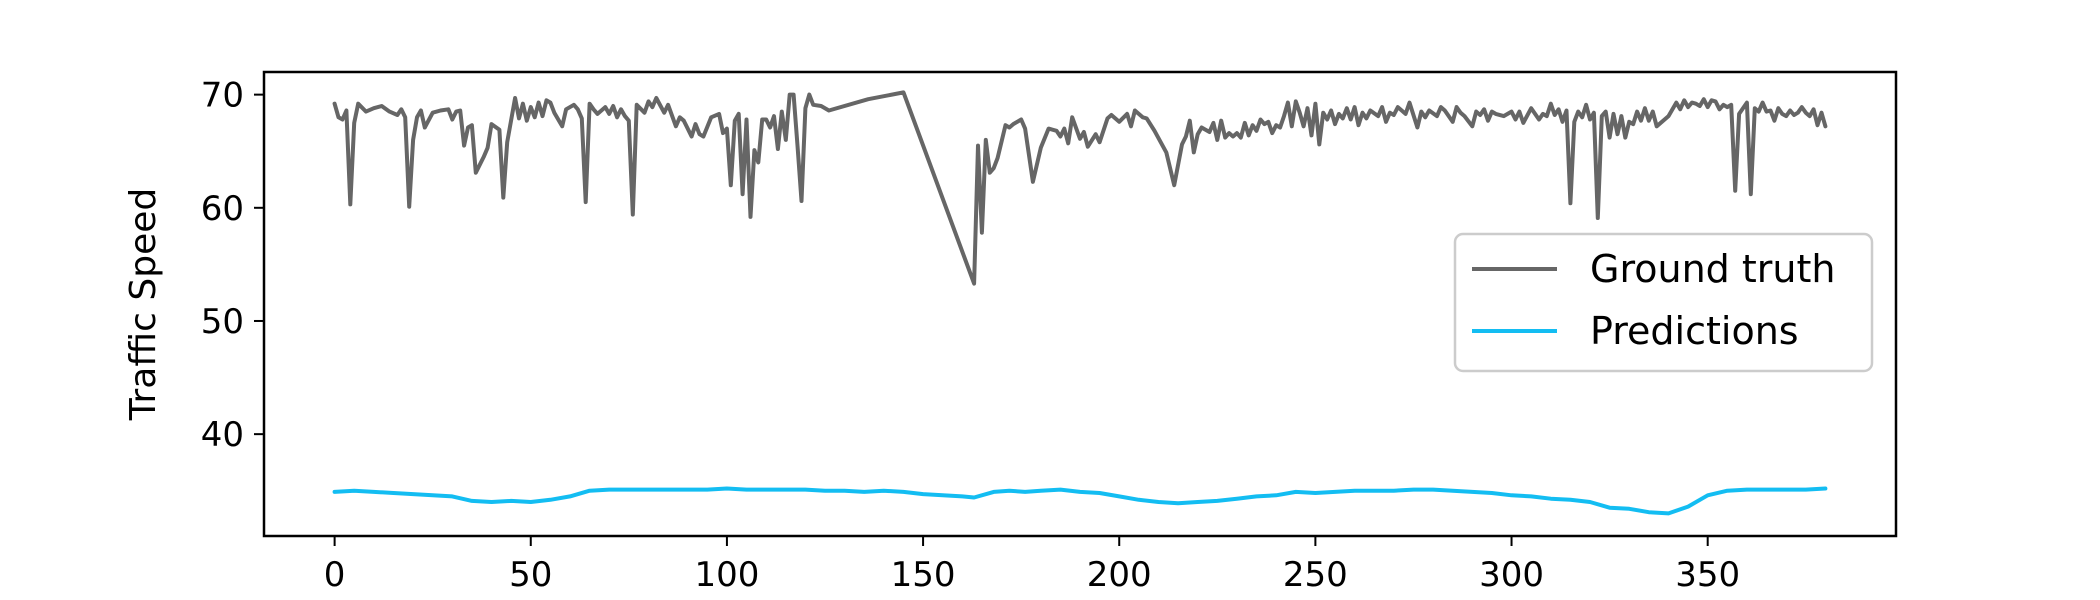  Describe the element at coordinates (923, 575) in the screenshot. I see `x-tick-label: 150` at that location.